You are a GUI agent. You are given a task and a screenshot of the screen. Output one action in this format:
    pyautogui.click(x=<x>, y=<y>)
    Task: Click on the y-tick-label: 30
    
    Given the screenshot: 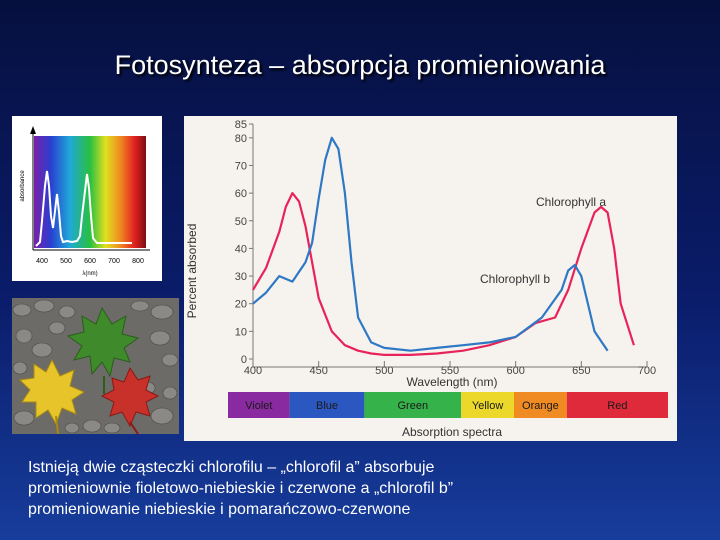 What is the action you would take?
    pyautogui.click(x=241, y=277)
    